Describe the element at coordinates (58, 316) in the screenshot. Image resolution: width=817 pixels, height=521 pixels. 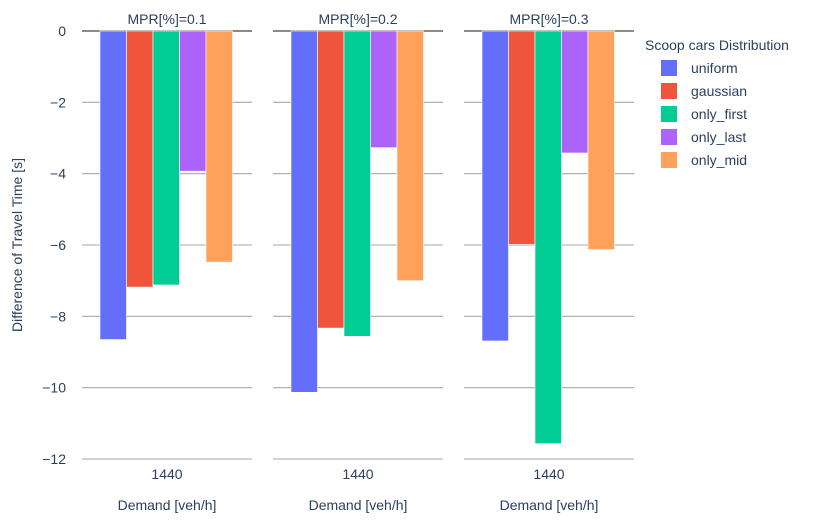
I see `y-tick-label: −8` at that location.